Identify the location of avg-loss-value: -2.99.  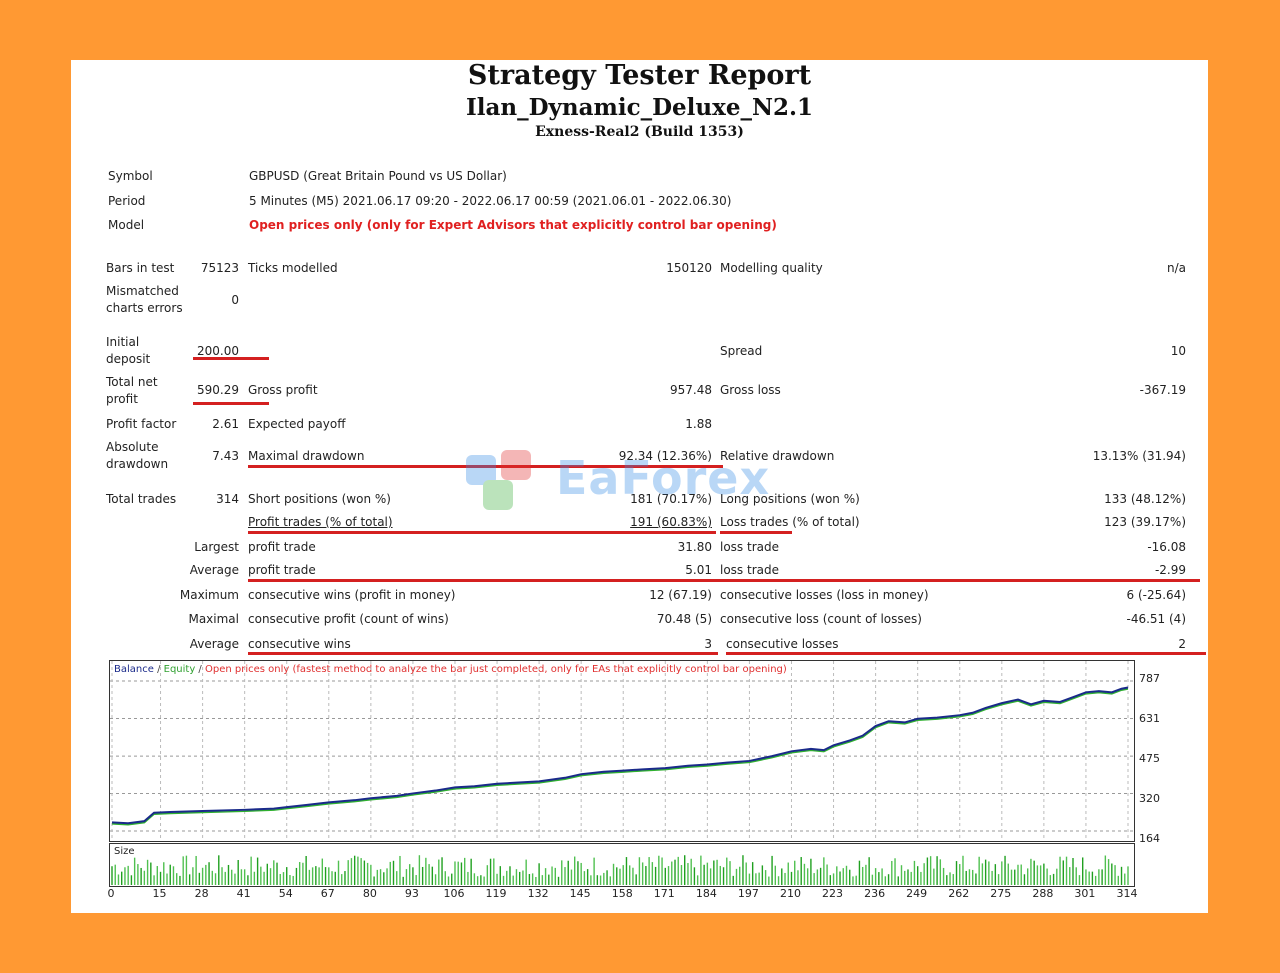
(1170, 570).